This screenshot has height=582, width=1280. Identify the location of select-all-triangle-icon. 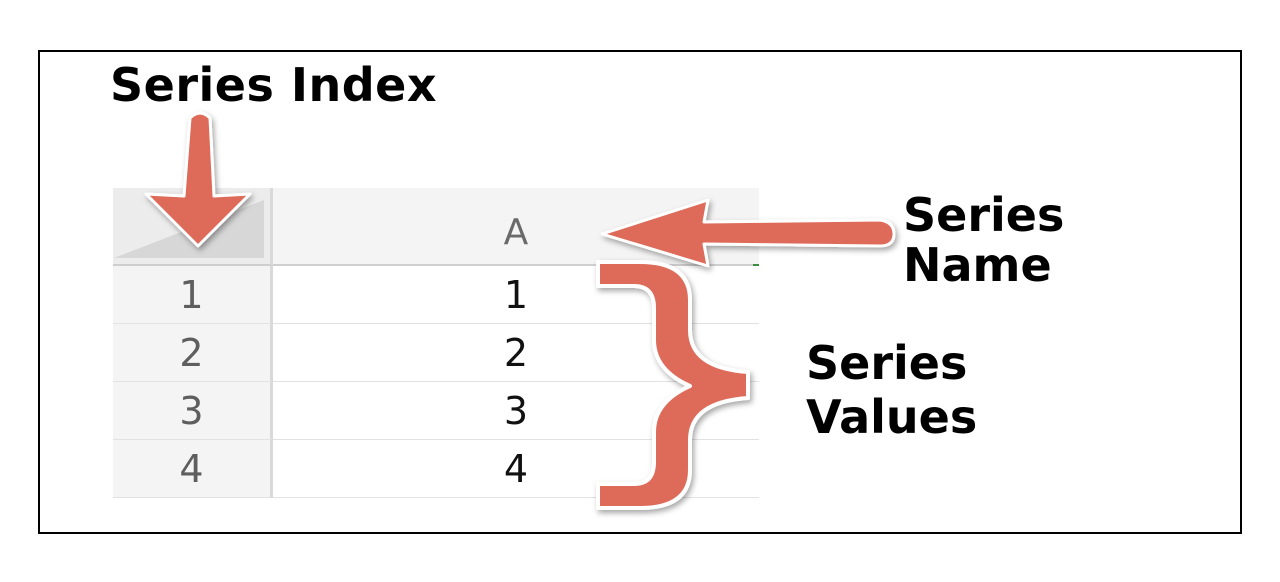
(189, 229).